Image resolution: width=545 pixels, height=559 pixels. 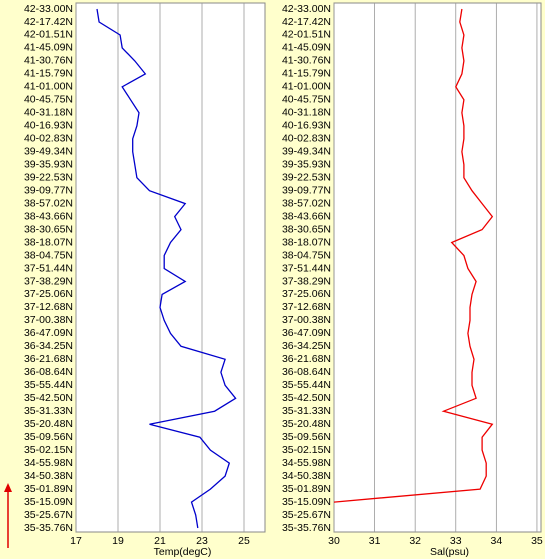 What do you see at coordinates (183, 552) in the screenshot?
I see `x-axis-label: Temp(degC)` at bounding box center [183, 552].